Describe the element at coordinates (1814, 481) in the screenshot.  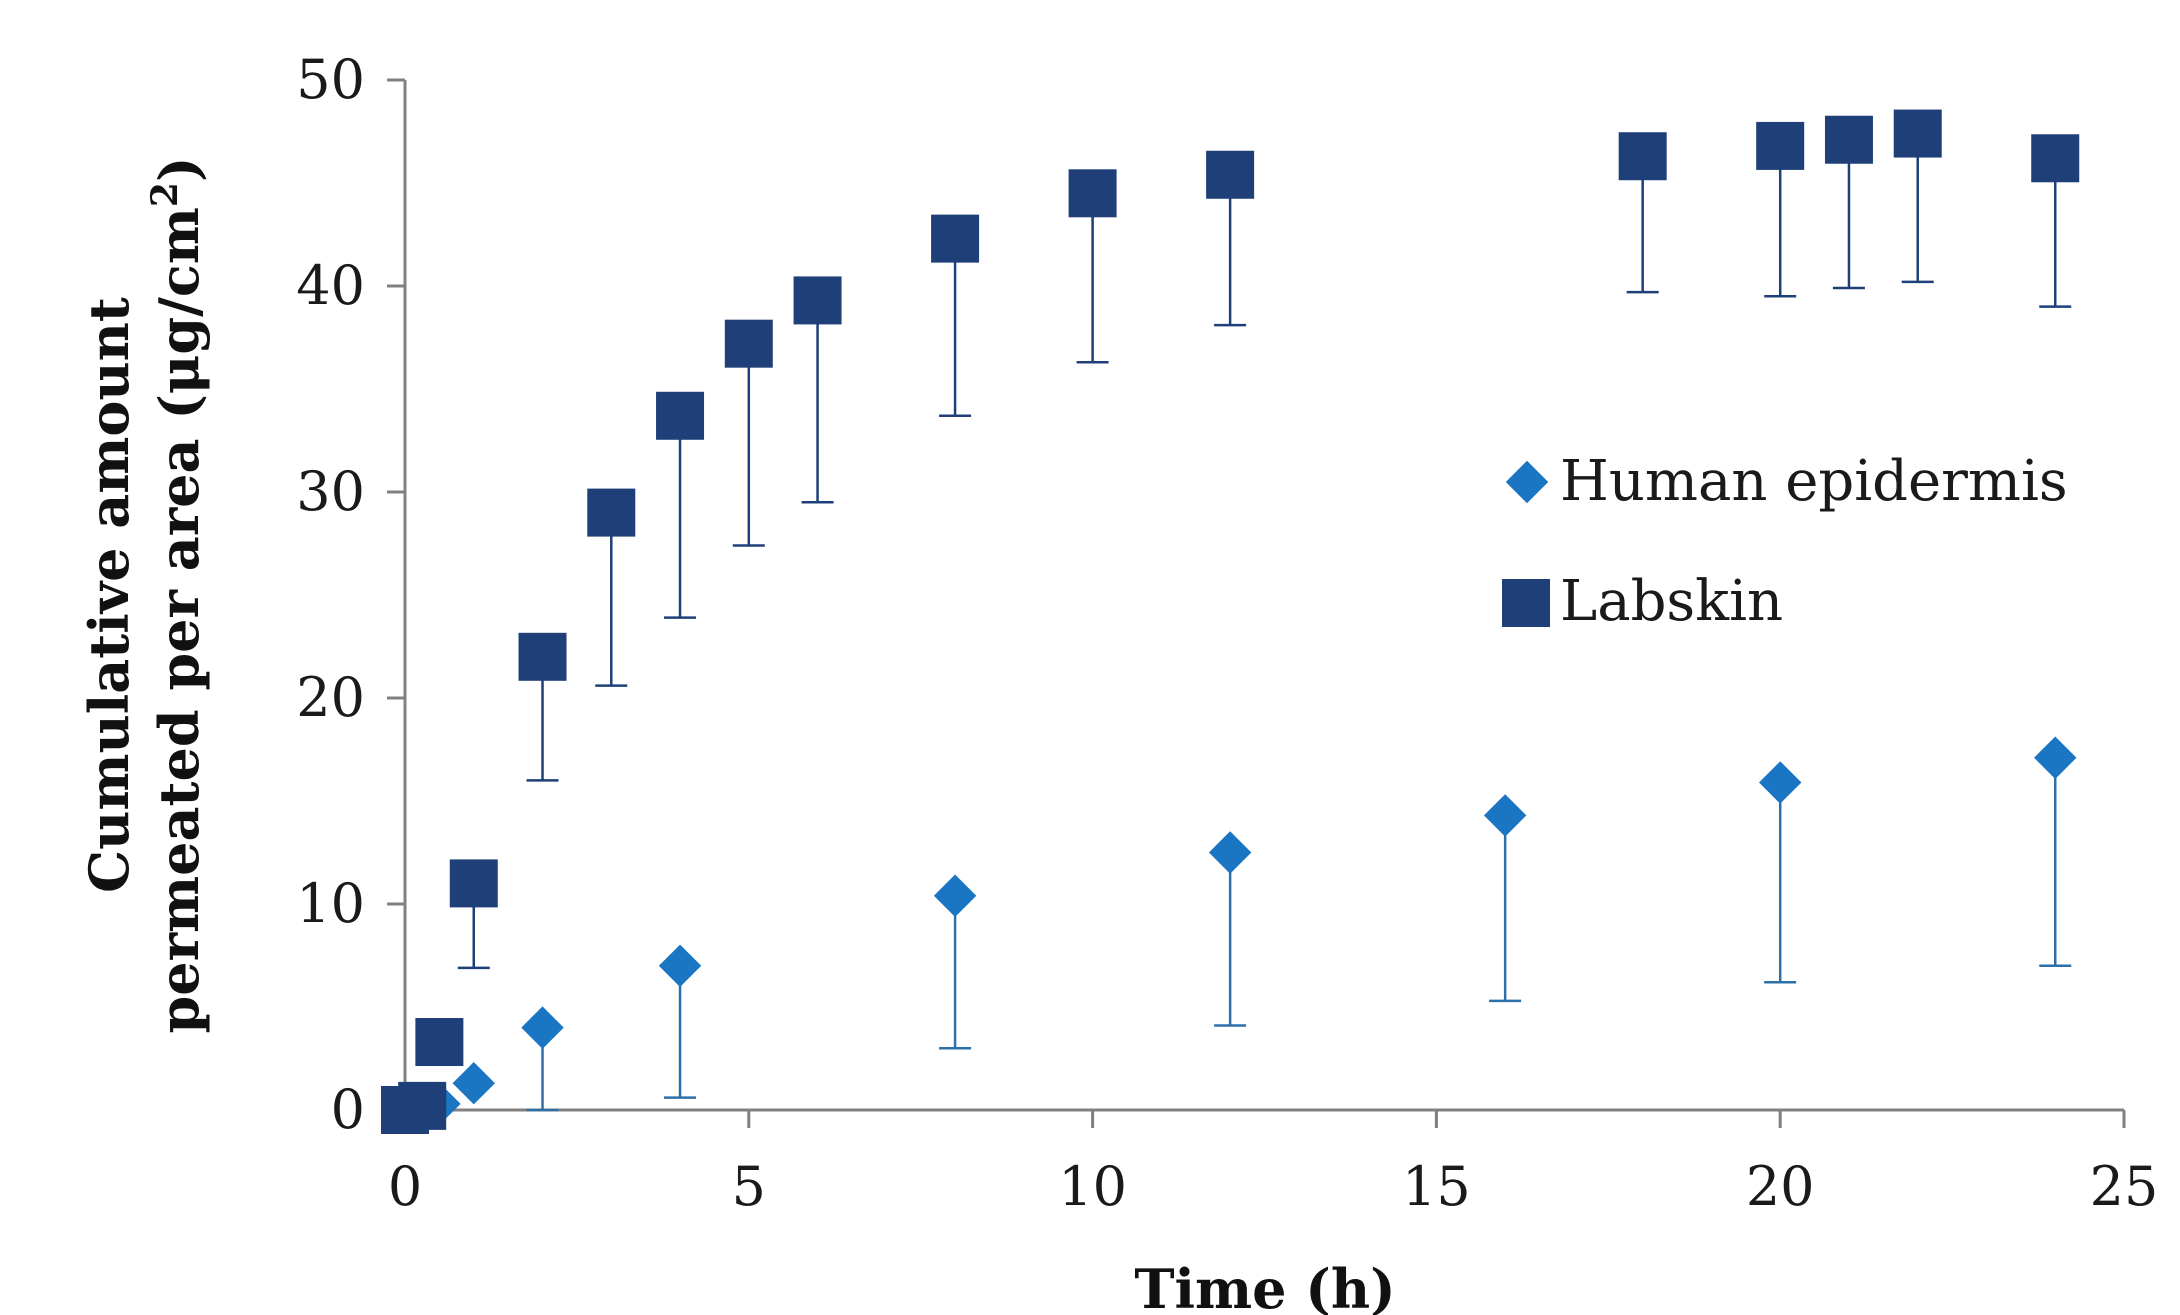
I see `legend-label-human-epidermis: Human epidermis` at that location.